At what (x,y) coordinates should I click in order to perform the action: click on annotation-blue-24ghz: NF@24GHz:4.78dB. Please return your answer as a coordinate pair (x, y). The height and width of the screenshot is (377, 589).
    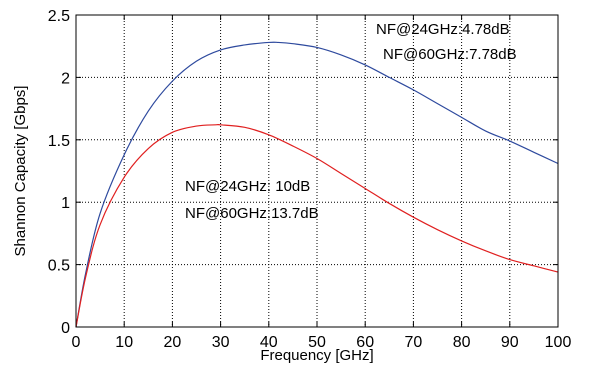
    Looking at the image, I should click on (443, 29).